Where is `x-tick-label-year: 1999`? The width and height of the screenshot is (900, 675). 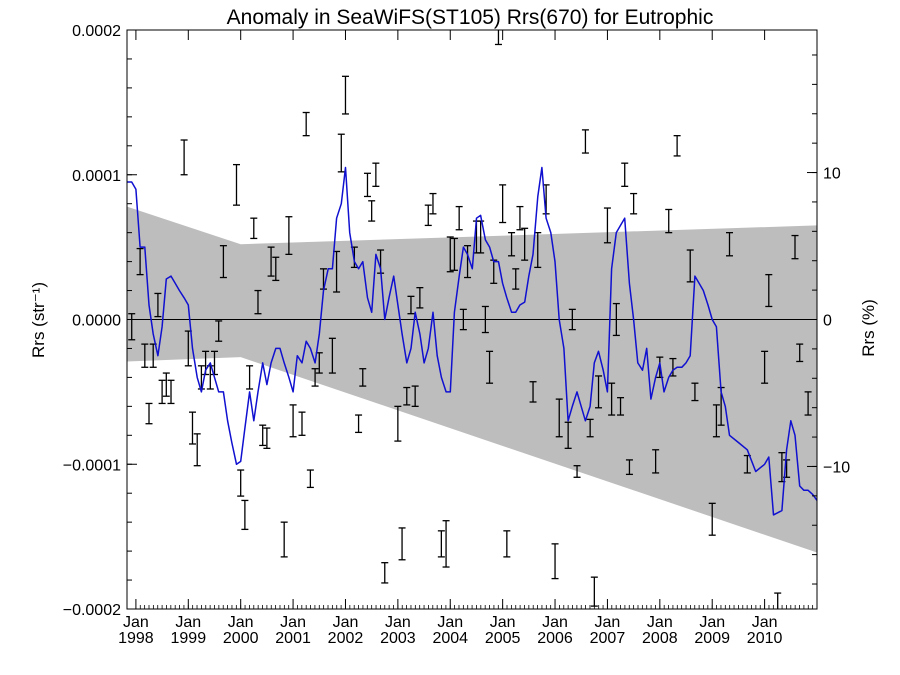 x-tick-label-year: 1999 is located at coordinates (189, 638).